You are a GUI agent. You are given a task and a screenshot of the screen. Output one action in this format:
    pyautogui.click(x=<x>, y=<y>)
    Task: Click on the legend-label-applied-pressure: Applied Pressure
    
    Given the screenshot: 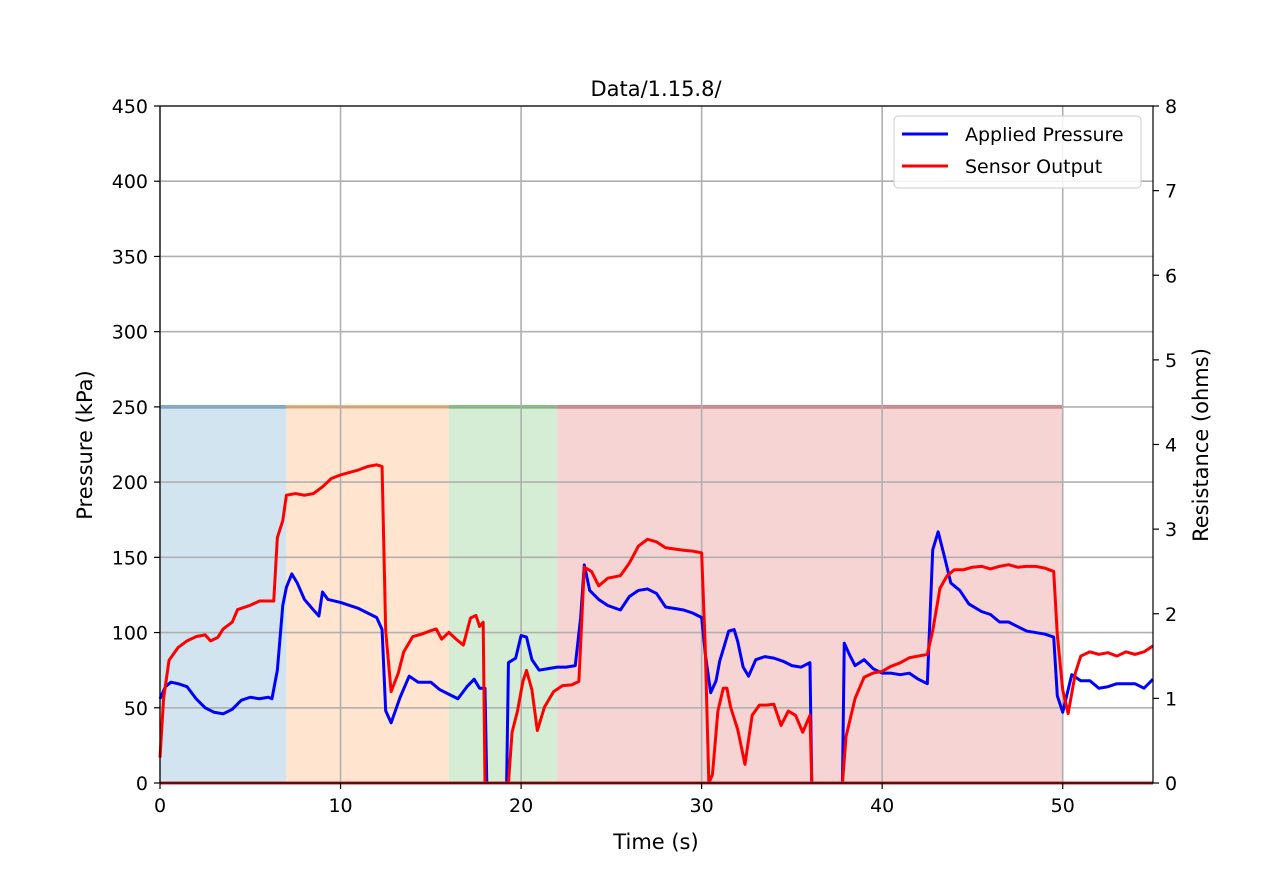 What is the action you would take?
    pyautogui.click(x=1044, y=135)
    